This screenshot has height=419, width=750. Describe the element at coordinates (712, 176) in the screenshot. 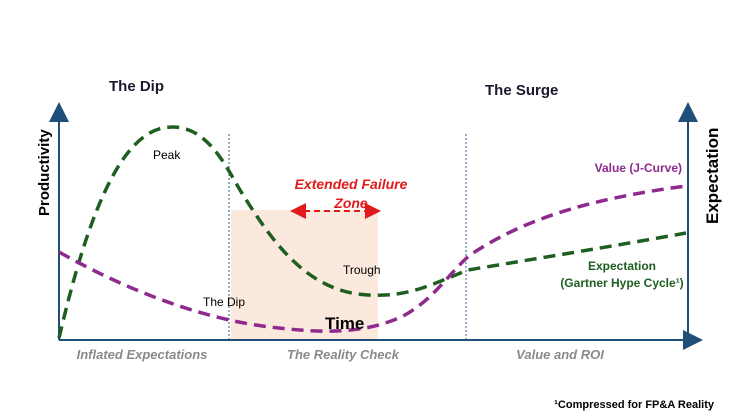

I see `right-axis-label: Expectation` at that location.